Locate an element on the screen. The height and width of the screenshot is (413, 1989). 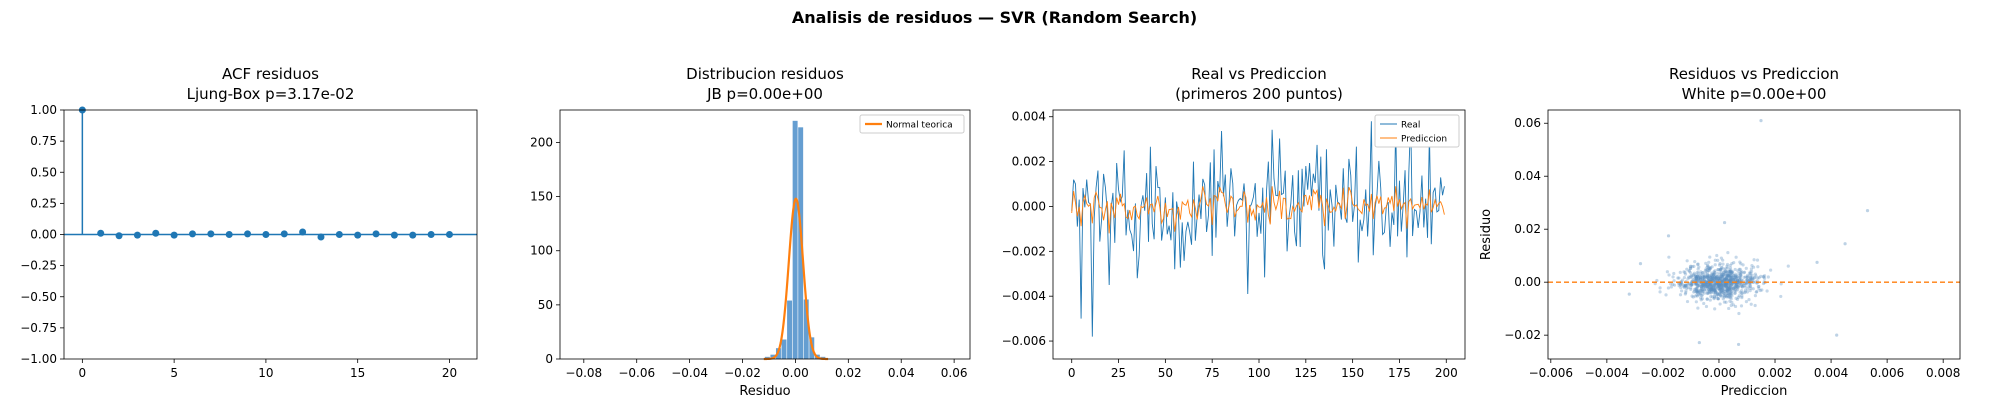
x-tick-label: 25 is located at coordinates (1118, 373).